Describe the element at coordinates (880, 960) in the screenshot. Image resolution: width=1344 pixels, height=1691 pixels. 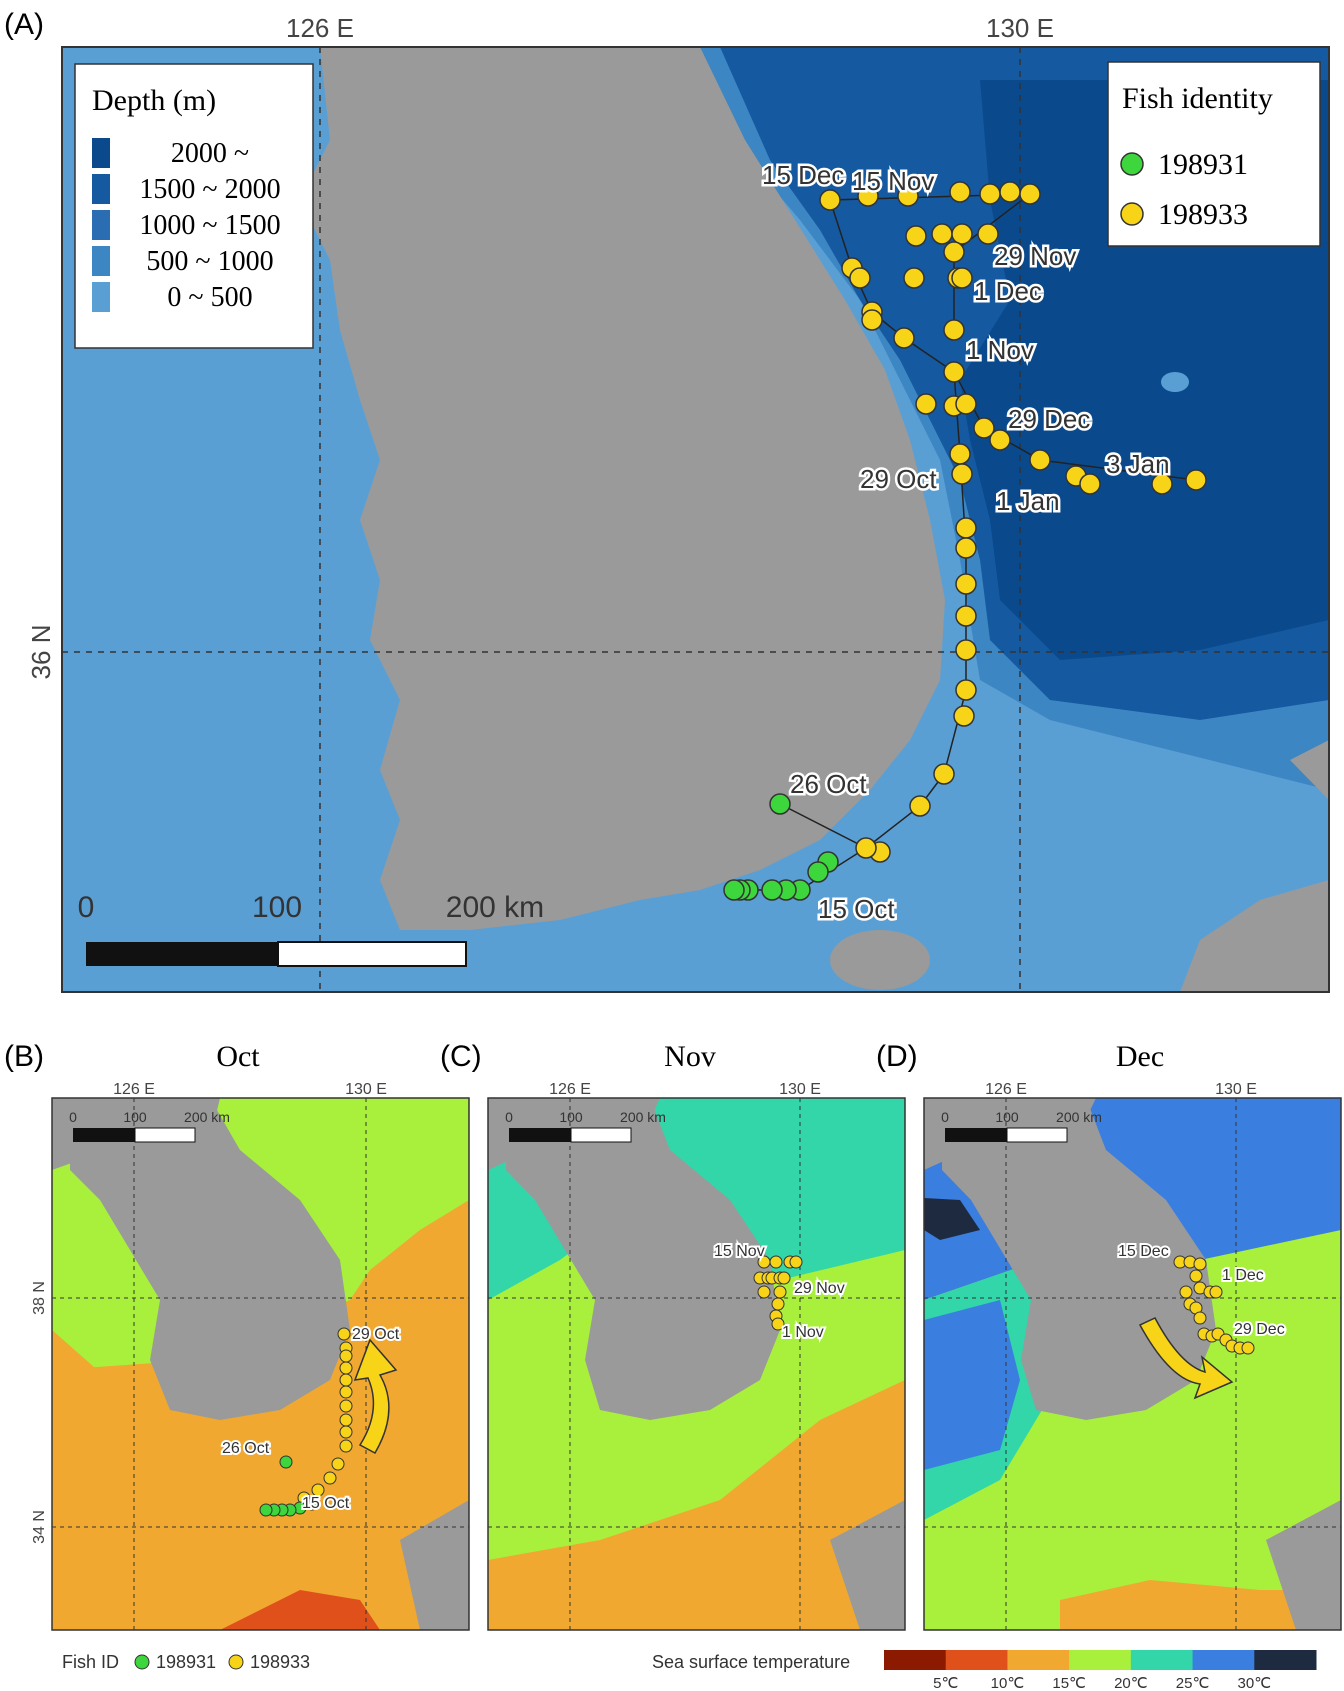
I see `island-south` at that location.